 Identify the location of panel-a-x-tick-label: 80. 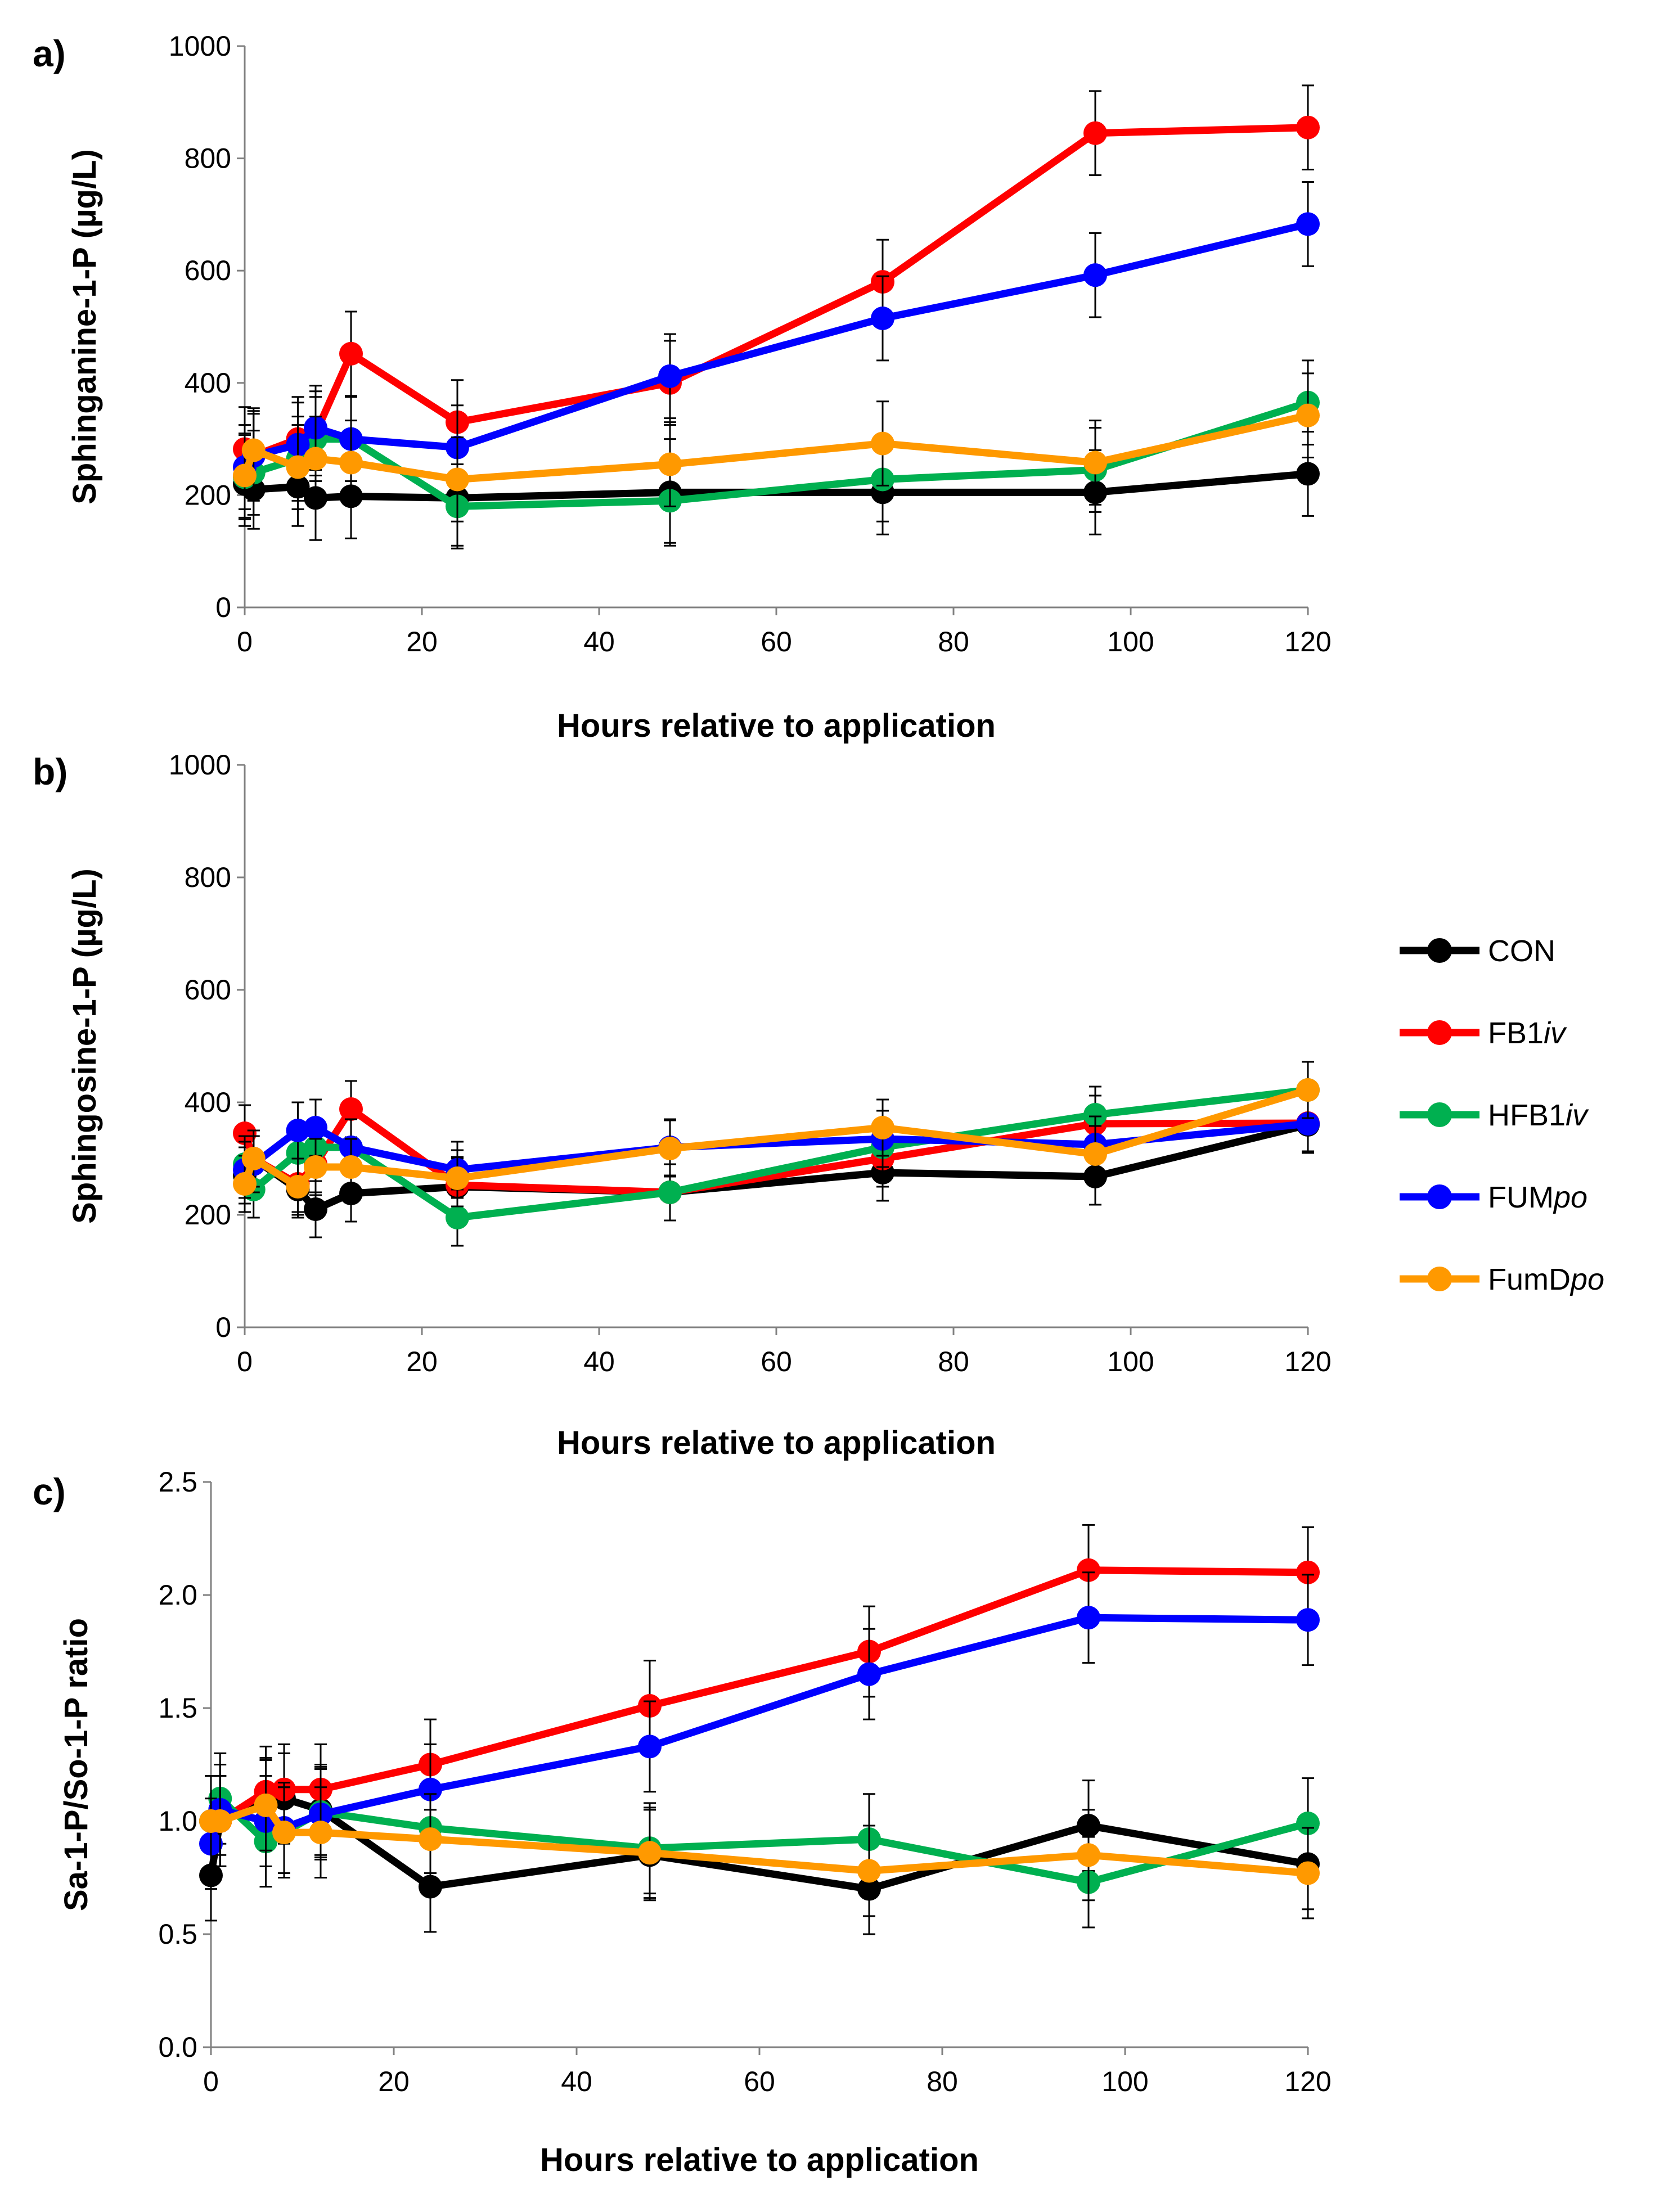
(953, 641).